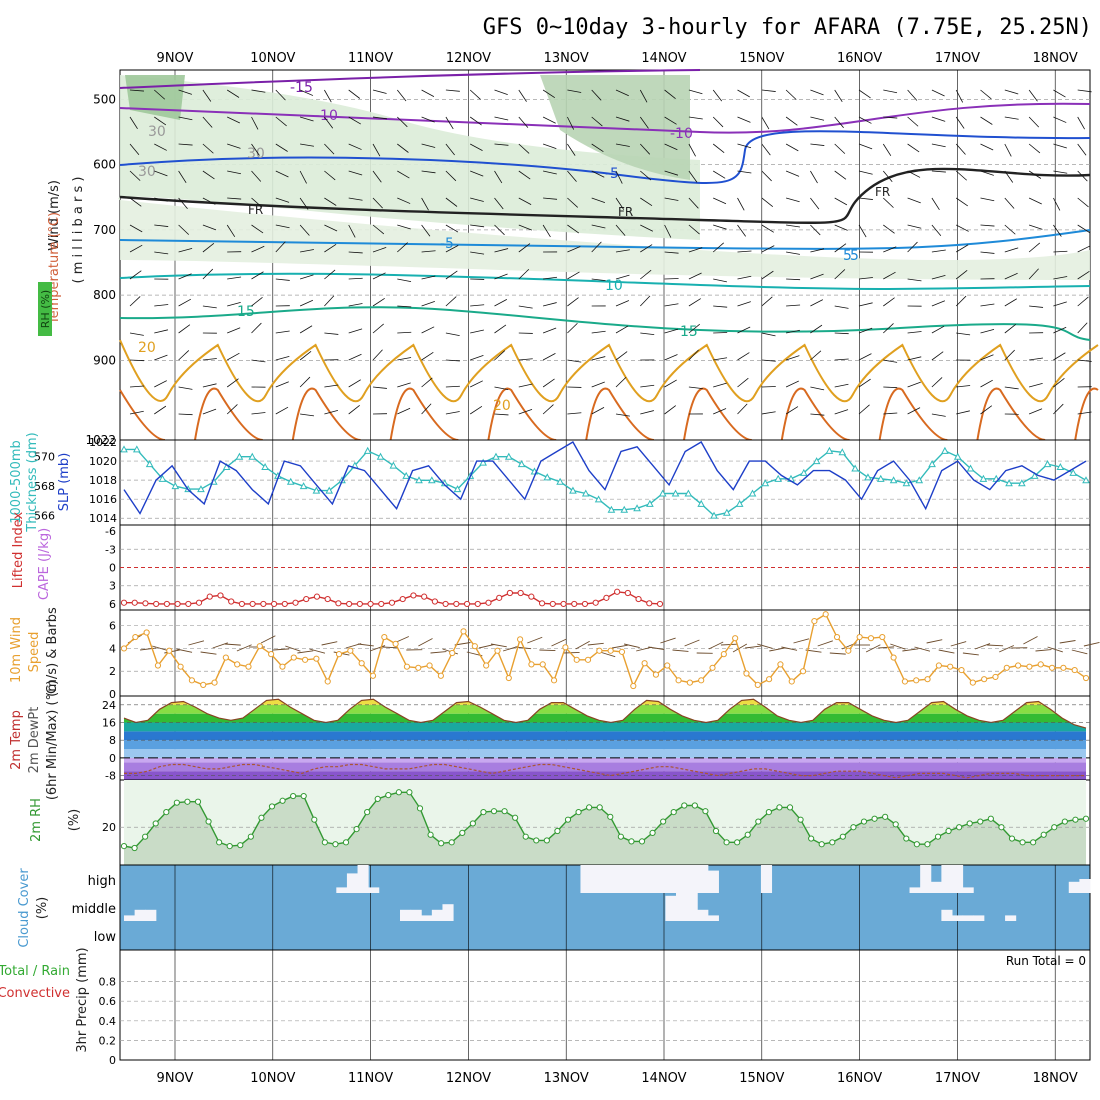  What do you see at coordinates (44, 516) in the screenshot?
I see `thickness-tick-label: 566` at bounding box center [44, 516].